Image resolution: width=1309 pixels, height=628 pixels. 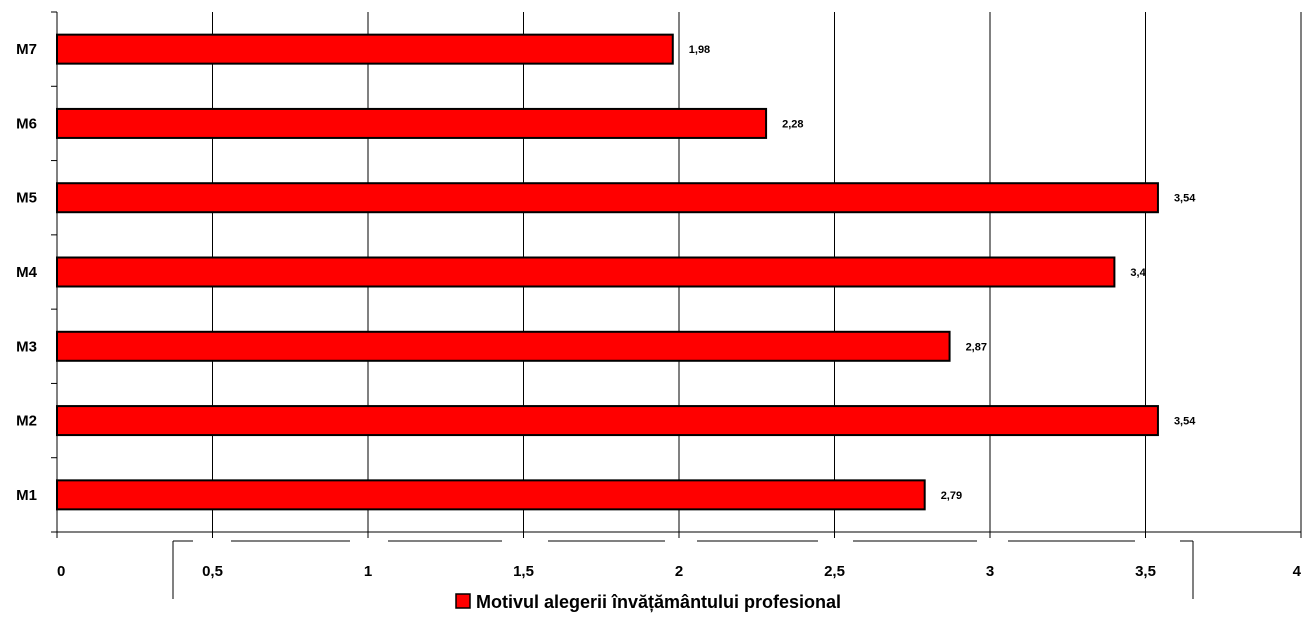 I want to click on bar-m3, so click(x=503, y=346).